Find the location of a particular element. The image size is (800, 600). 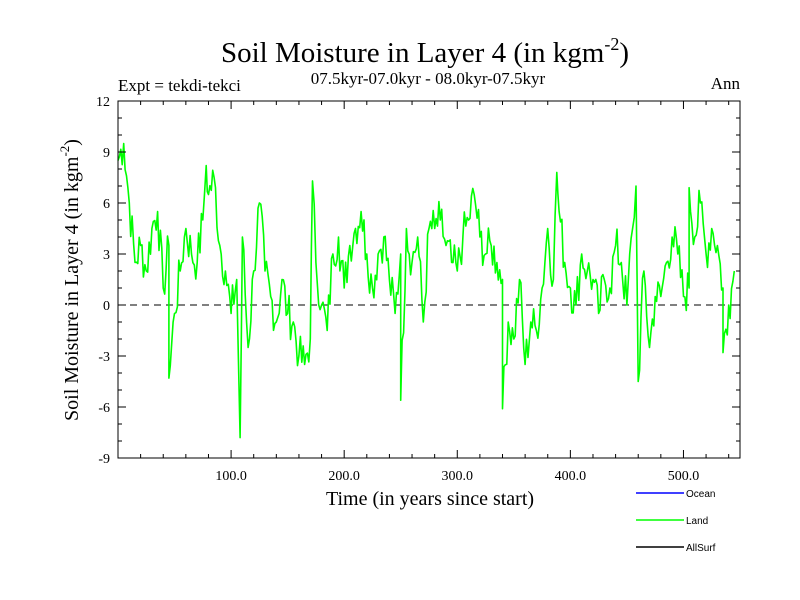

chart-title-main: Soil Moisture in Layer 4 (in kgm is located at coordinates (413, 53).